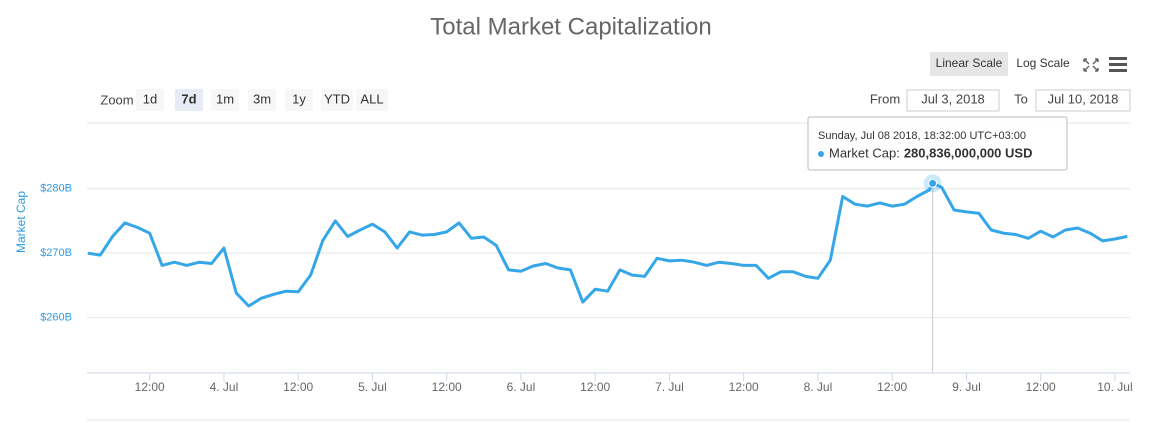  Describe the element at coordinates (821, 154) in the screenshot. I see `tooltip-dot` at that location.